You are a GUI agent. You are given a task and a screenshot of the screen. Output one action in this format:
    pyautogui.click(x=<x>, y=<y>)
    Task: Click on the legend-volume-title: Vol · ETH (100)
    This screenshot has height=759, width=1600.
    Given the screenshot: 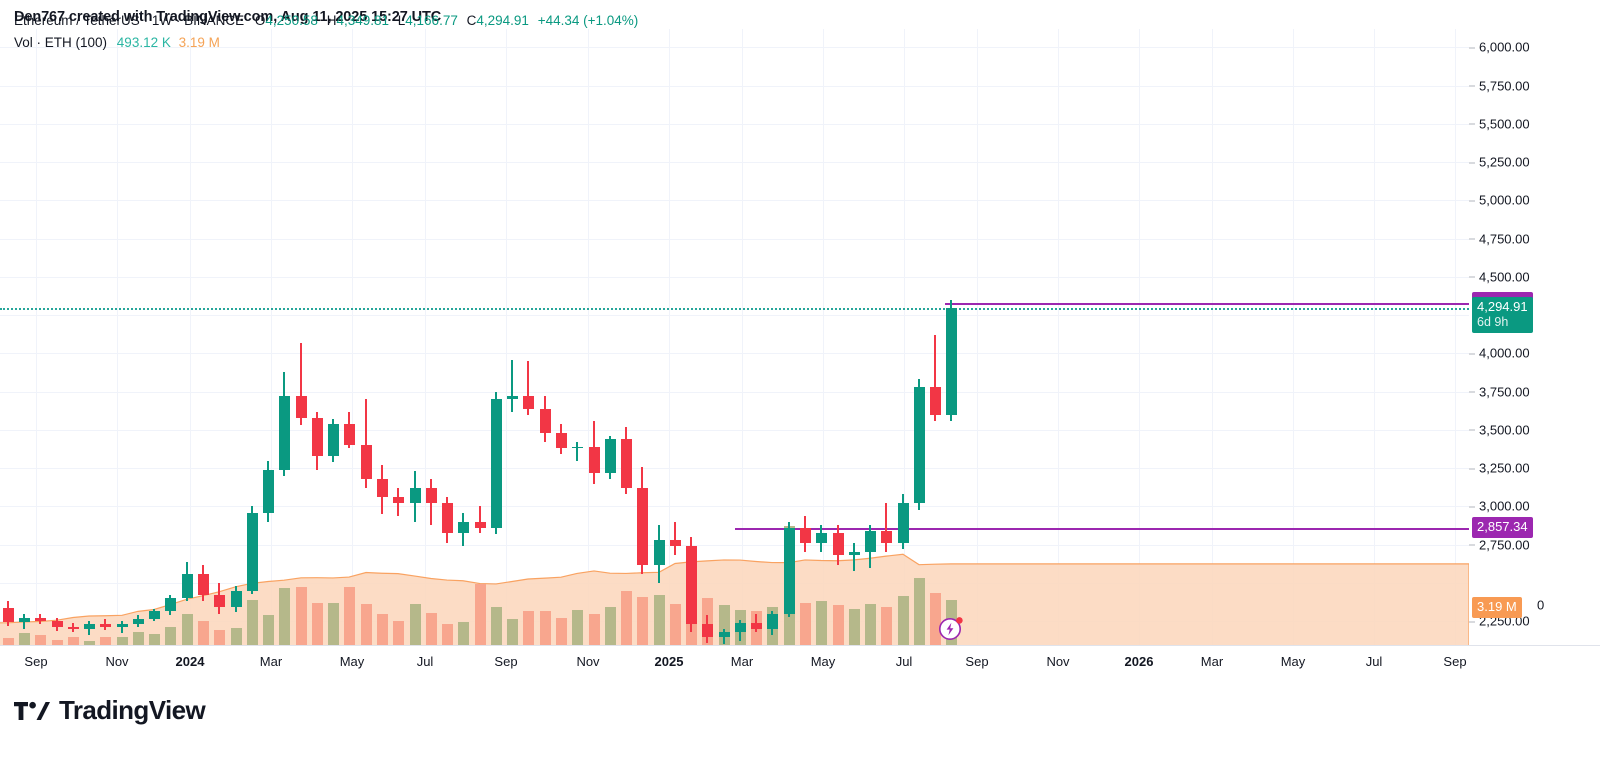 What is the action you would take?
    pyautogui.click(x=61, y=42)
    